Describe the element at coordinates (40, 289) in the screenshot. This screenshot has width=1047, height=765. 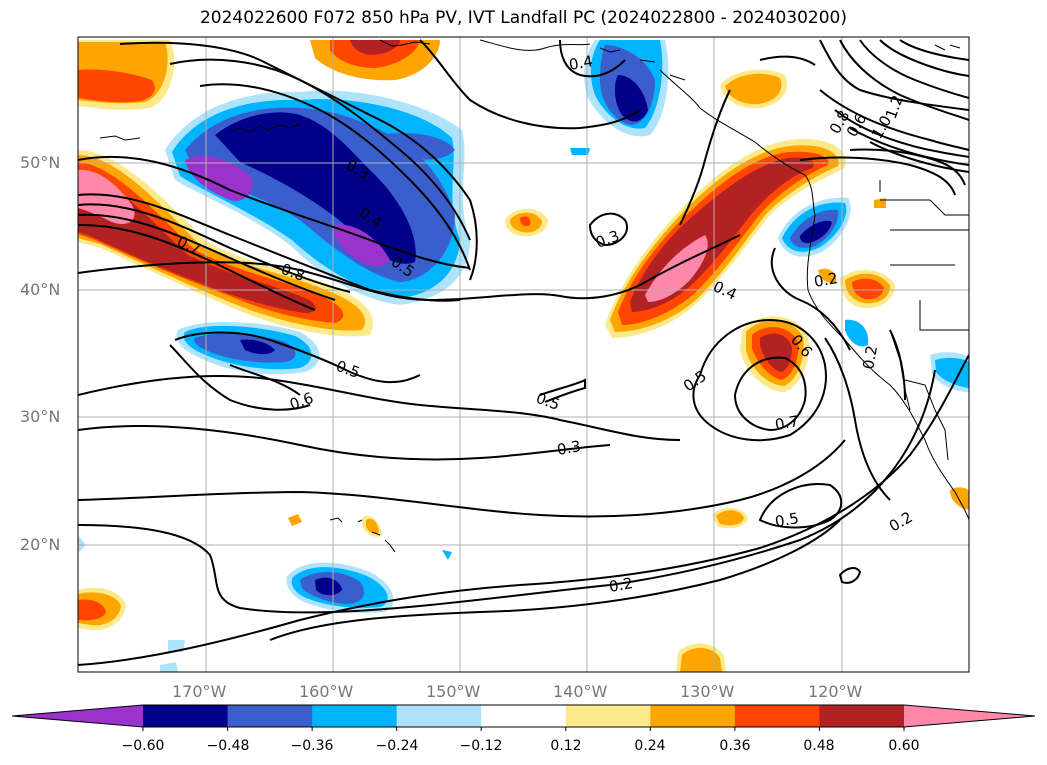
I see `lat-label: 40°N` at that location.